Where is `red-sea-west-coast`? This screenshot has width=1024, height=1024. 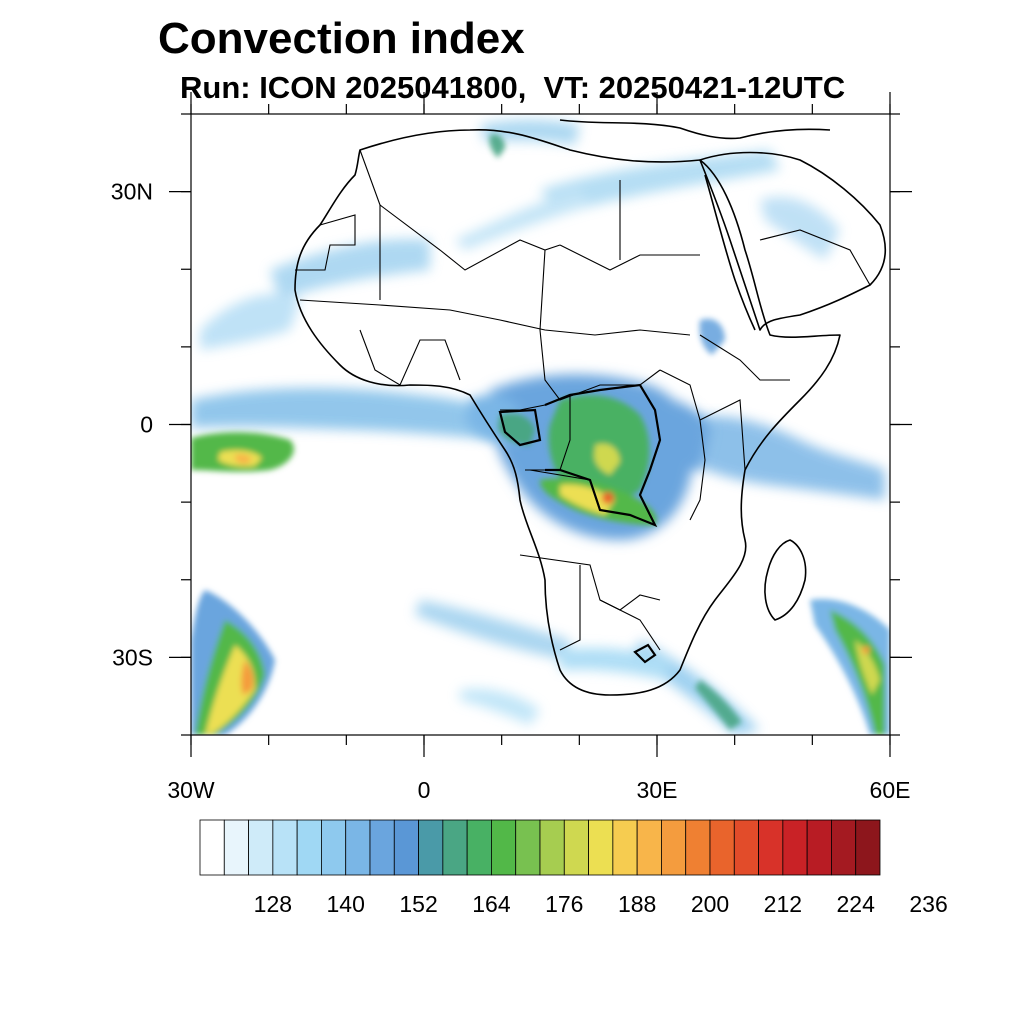 red-sea-west-coast is located at coordinates (730, 252).